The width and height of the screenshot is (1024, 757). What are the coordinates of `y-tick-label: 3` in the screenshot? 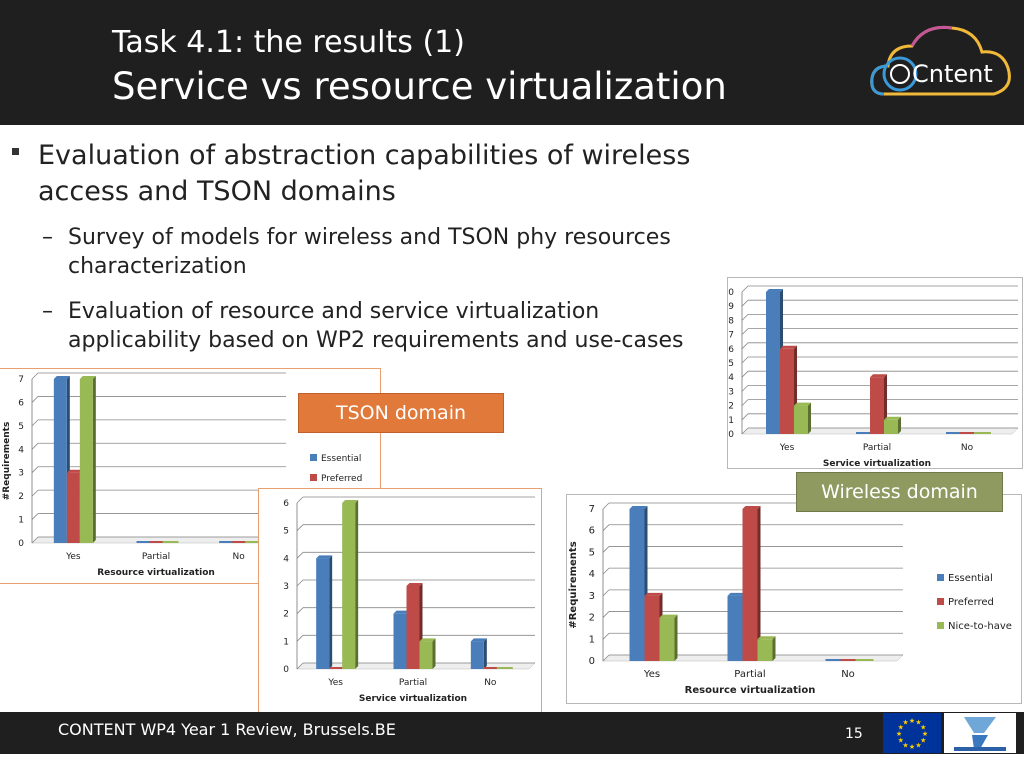 It's located at (286, 587).